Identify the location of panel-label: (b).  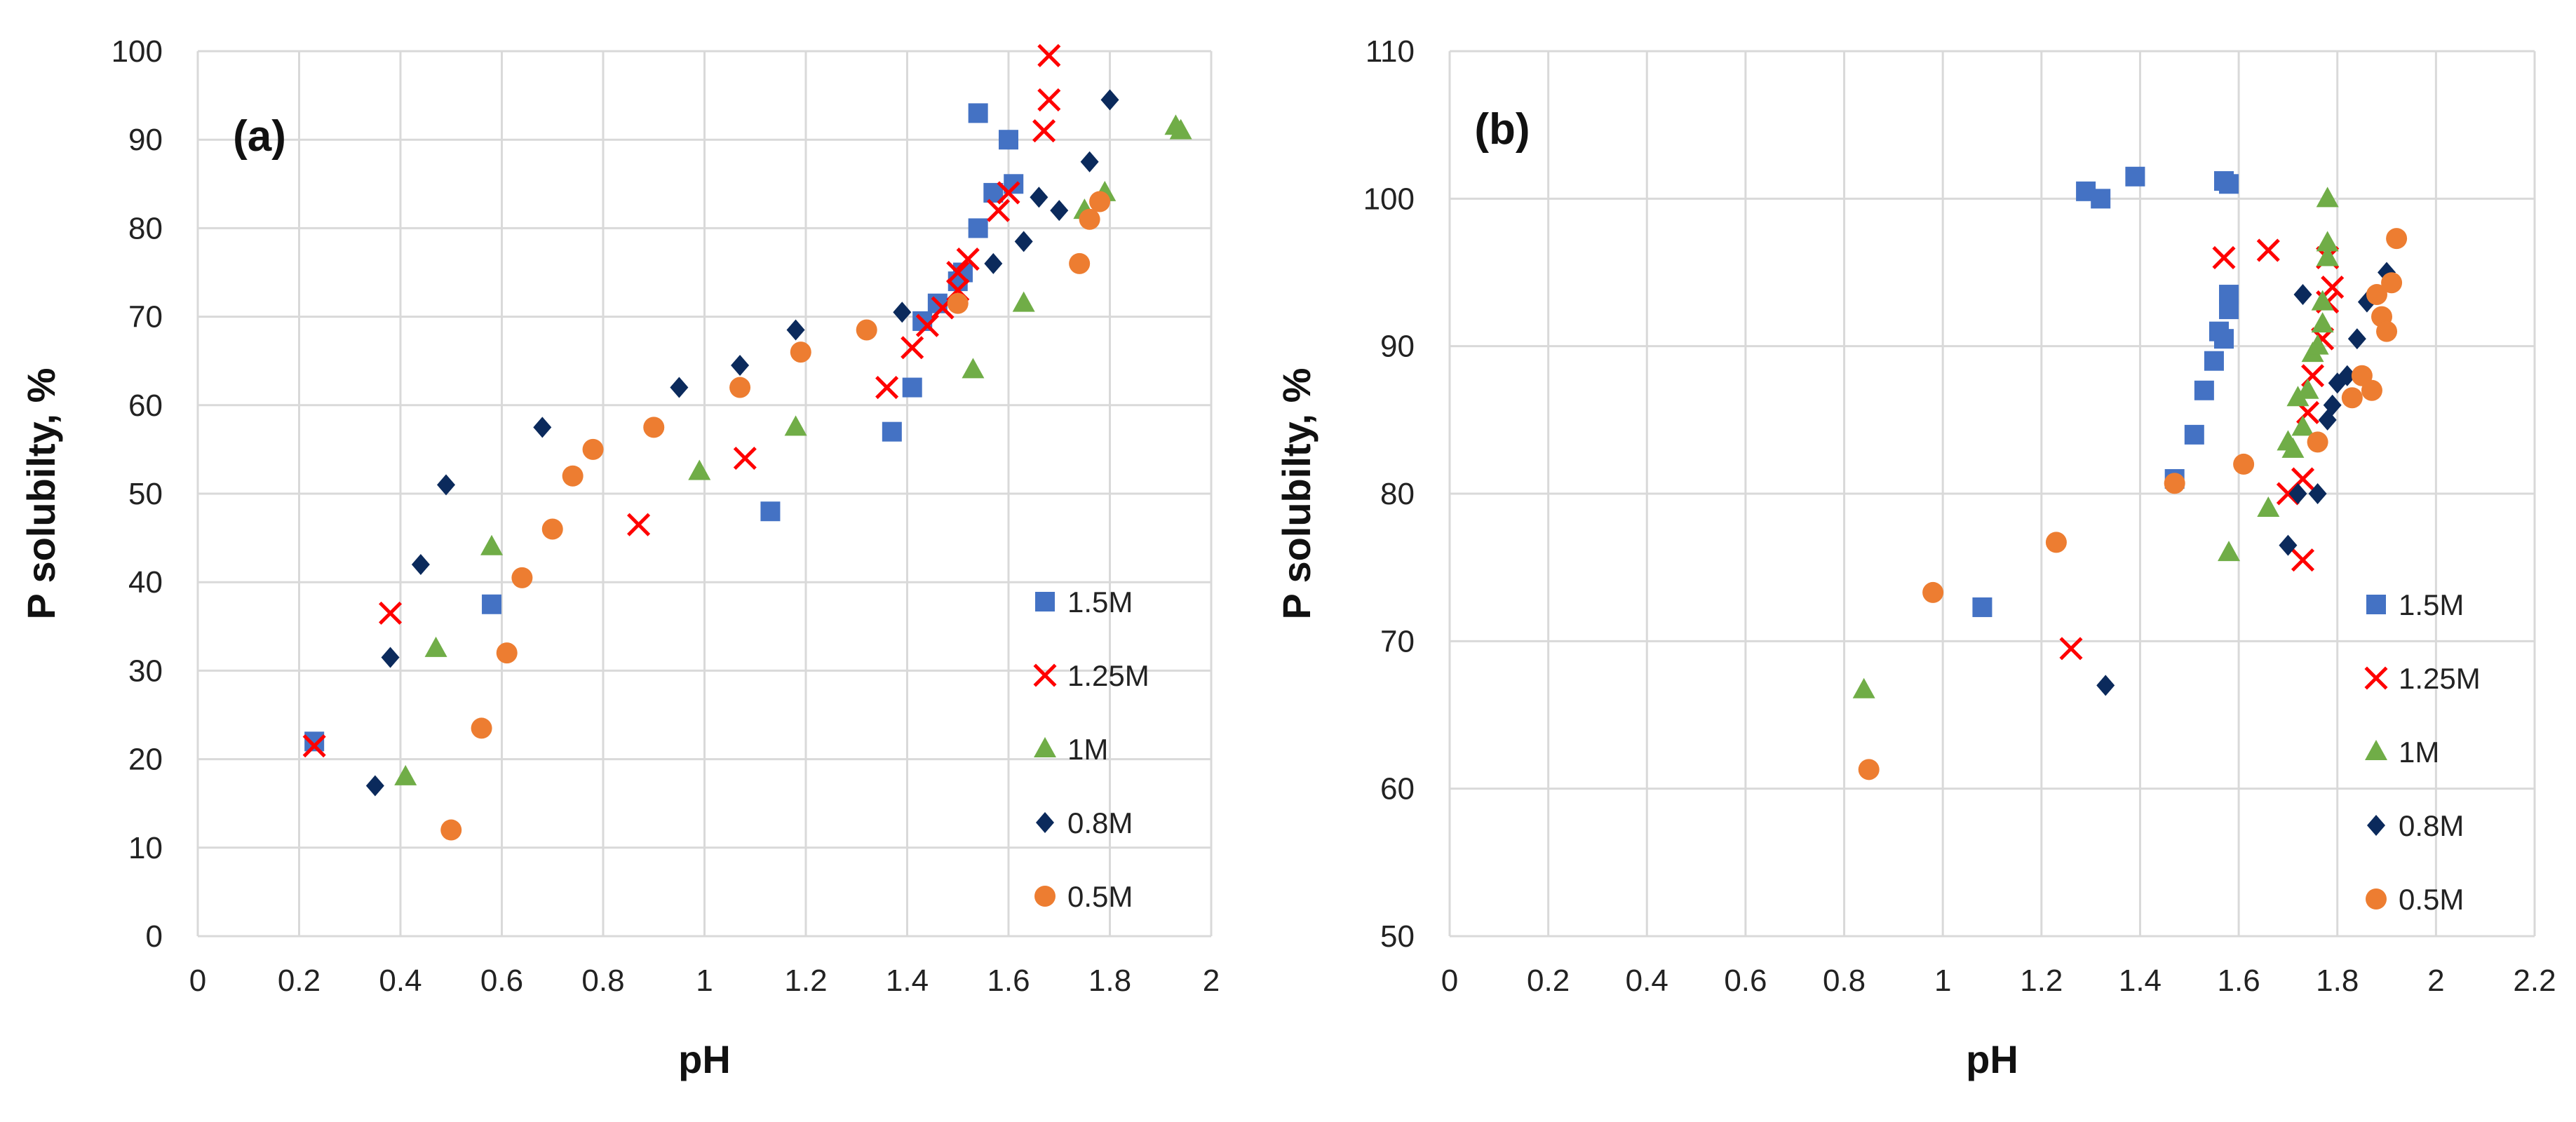
(1502, 129).